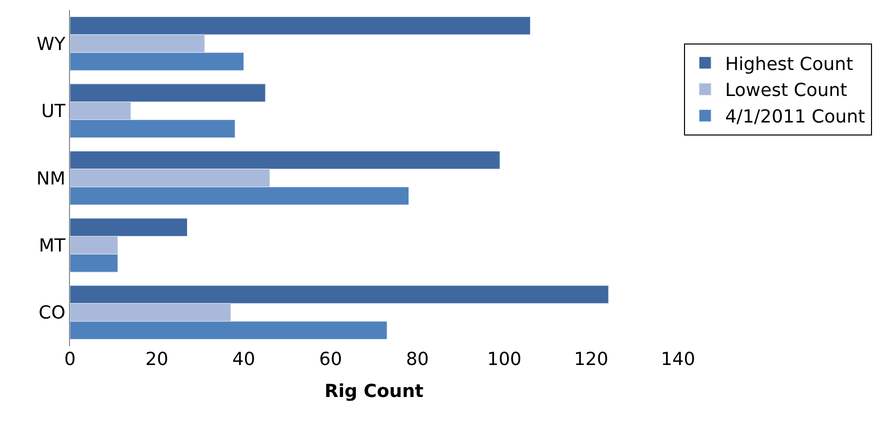  I want to click on y-tick-label: MT, so click(52, 246).